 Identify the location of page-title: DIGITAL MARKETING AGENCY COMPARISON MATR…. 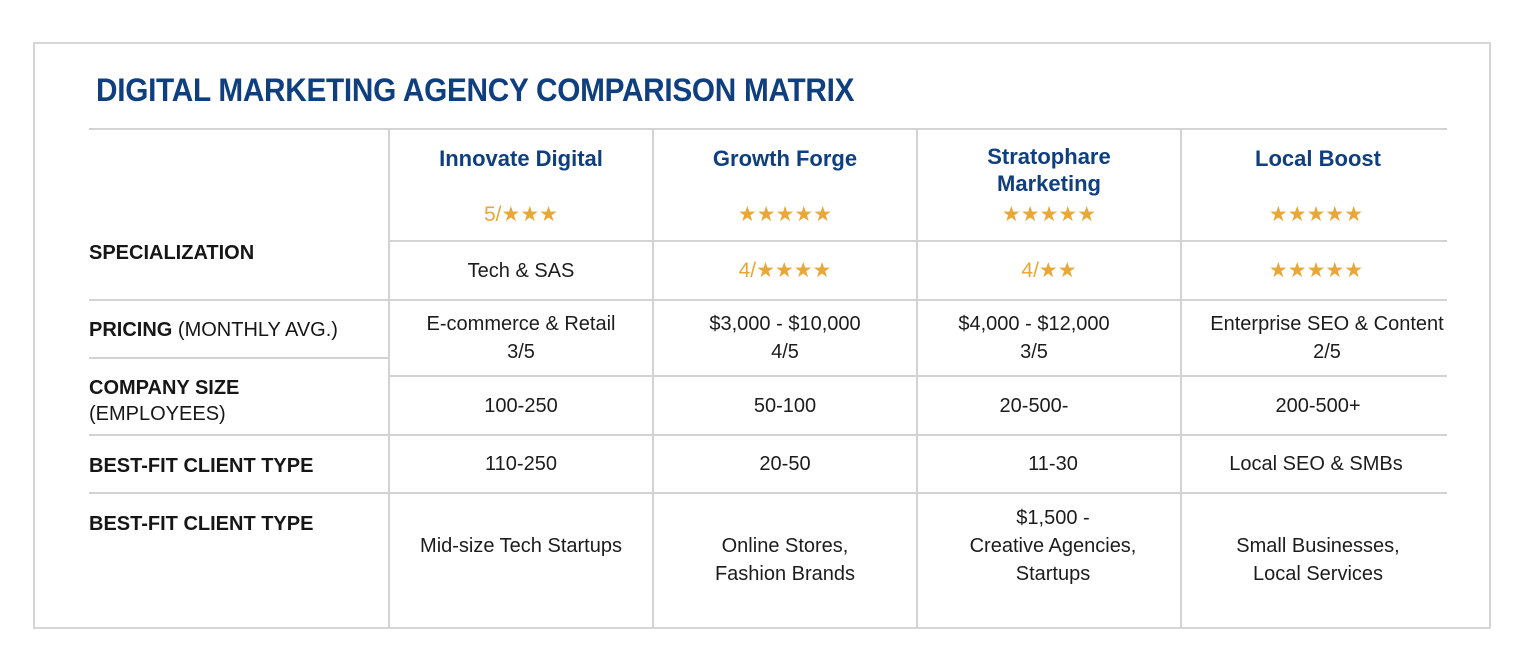
(475, 90).